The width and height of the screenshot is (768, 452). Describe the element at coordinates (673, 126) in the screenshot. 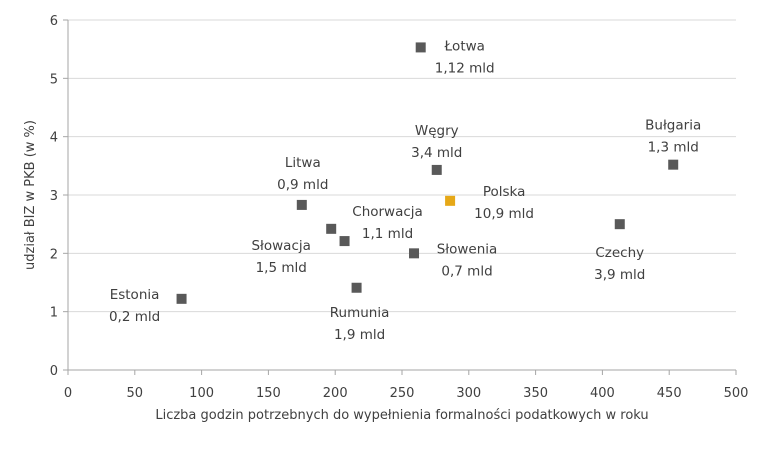

I see `data-label-name: Bułgaria` at that location.